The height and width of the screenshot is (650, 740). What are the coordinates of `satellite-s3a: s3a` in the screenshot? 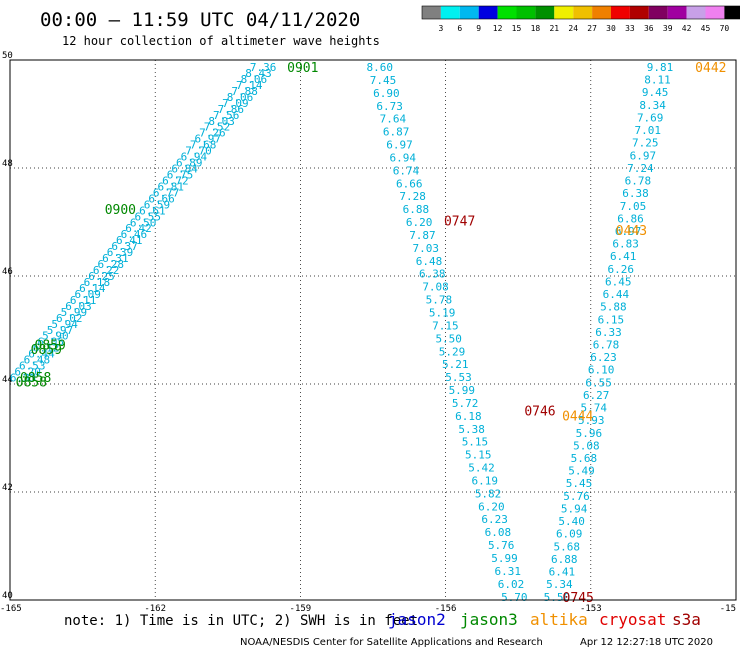 It's located at (686, 619).